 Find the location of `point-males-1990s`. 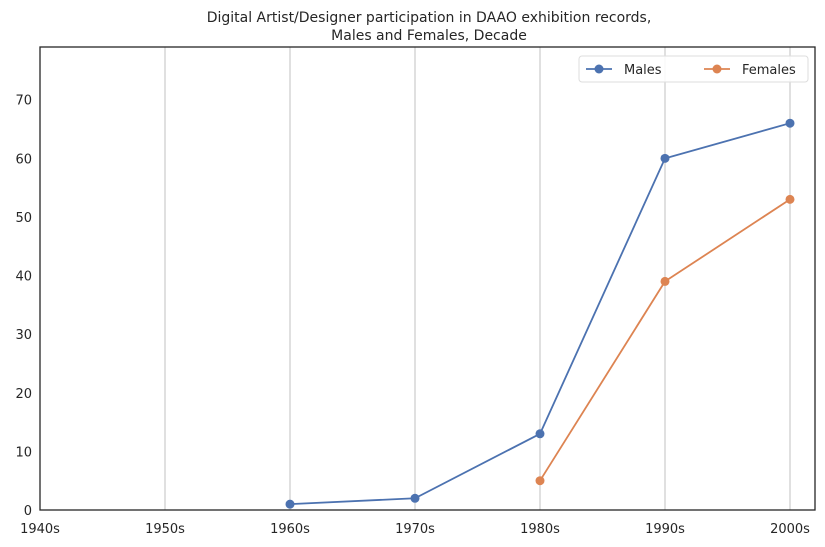

point-males-1990s is located at coordinates (665, 158).